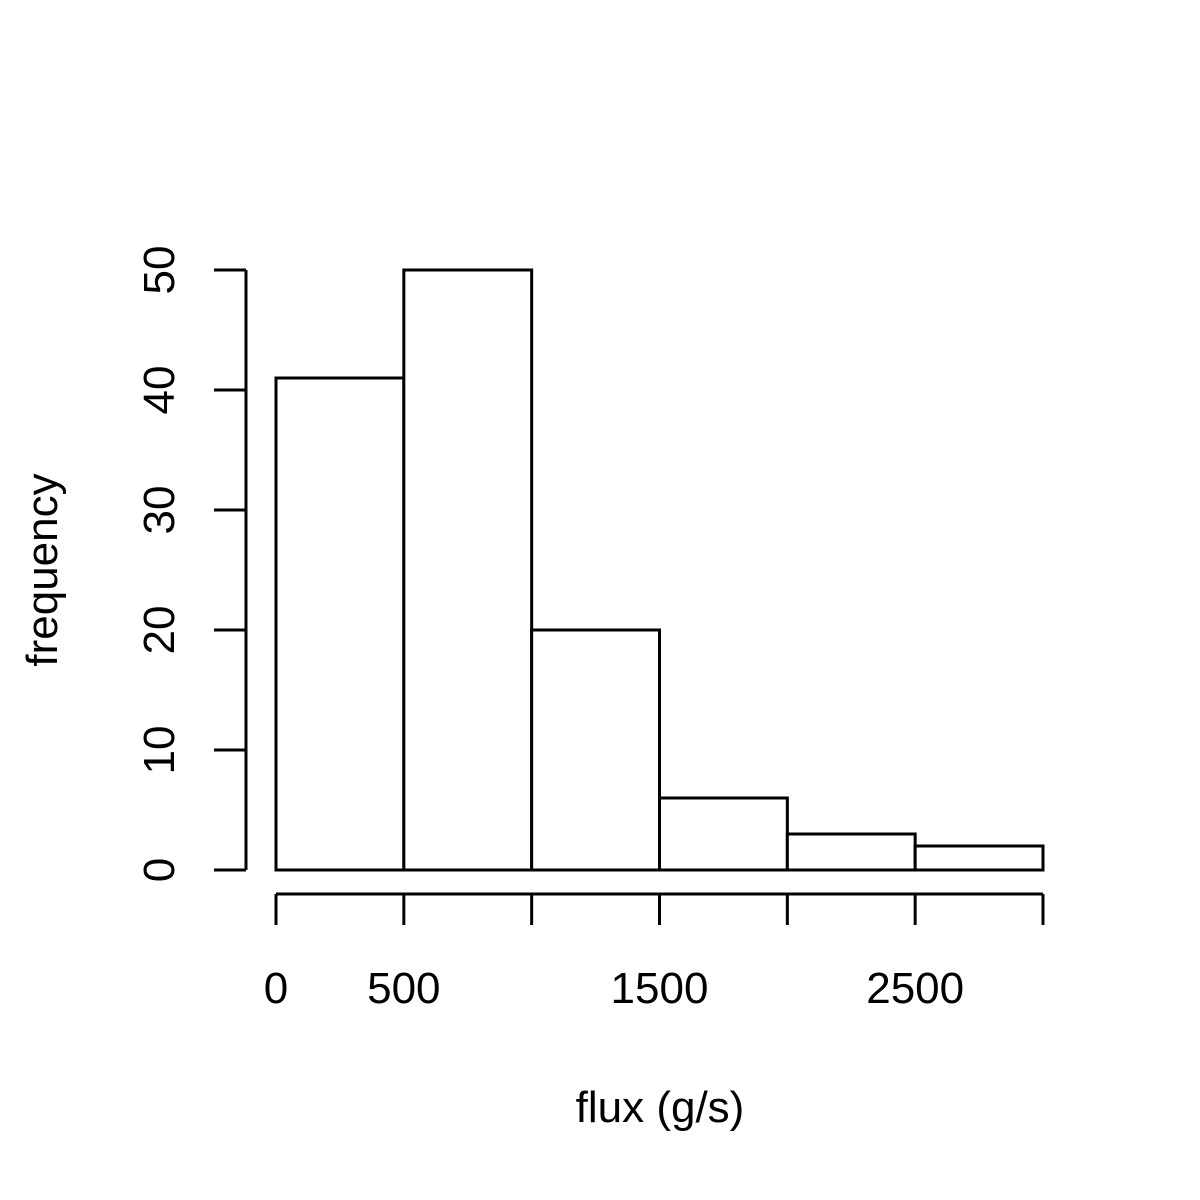  Describe the element at coordinates (159, 630) in the screenshot. I see `y-tick-label: 20` at that location.